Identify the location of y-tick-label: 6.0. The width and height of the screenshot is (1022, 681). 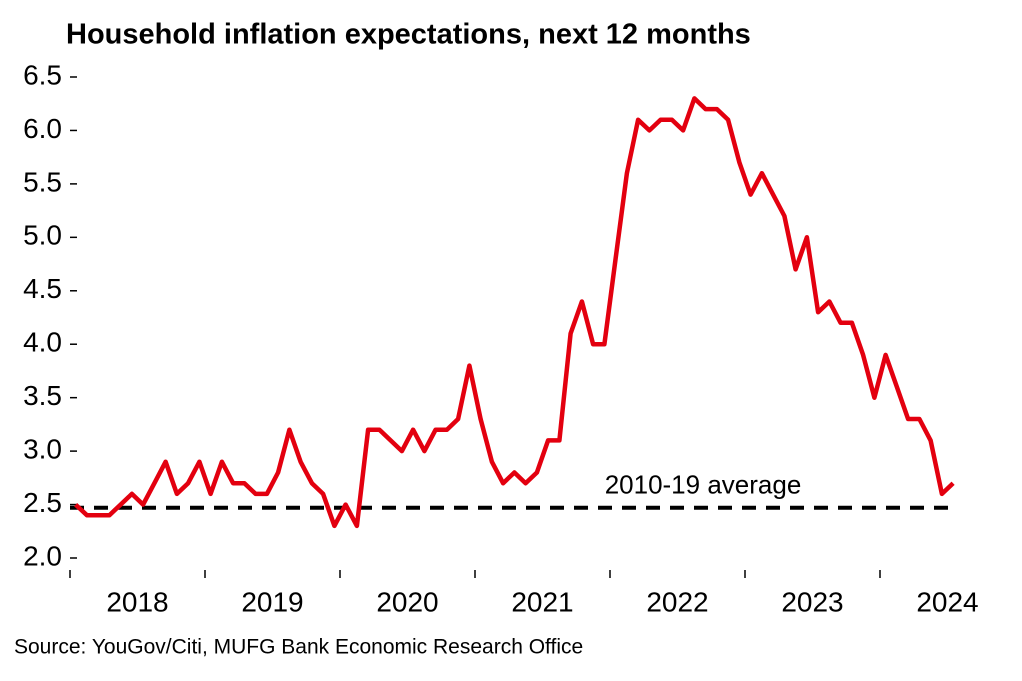
(42, 128).